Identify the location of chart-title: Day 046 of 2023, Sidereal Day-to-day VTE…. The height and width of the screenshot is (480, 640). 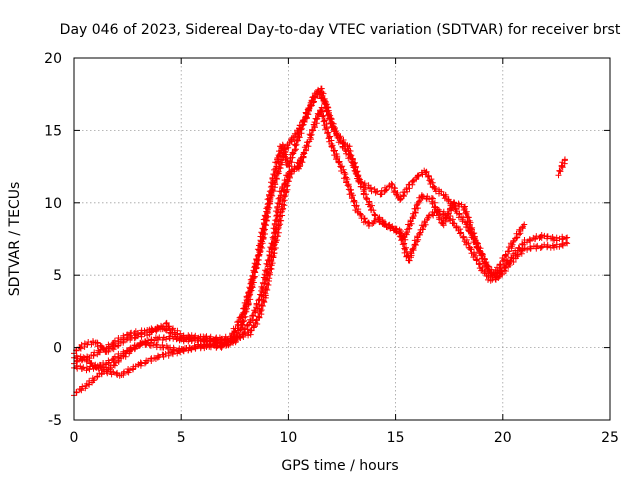
(340, 30).